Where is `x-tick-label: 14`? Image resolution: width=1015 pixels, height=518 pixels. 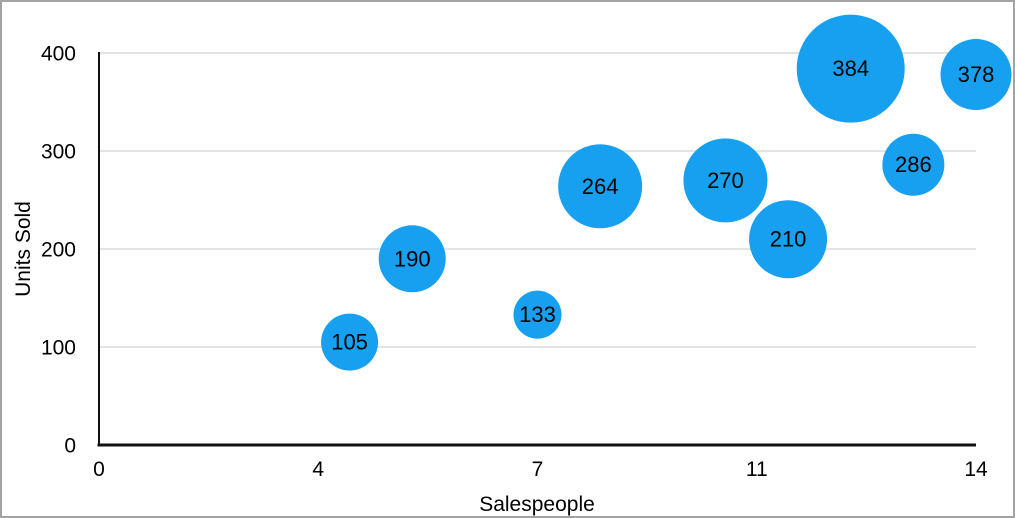
x-tick-label: 14 is located at coordinates (976, 469).